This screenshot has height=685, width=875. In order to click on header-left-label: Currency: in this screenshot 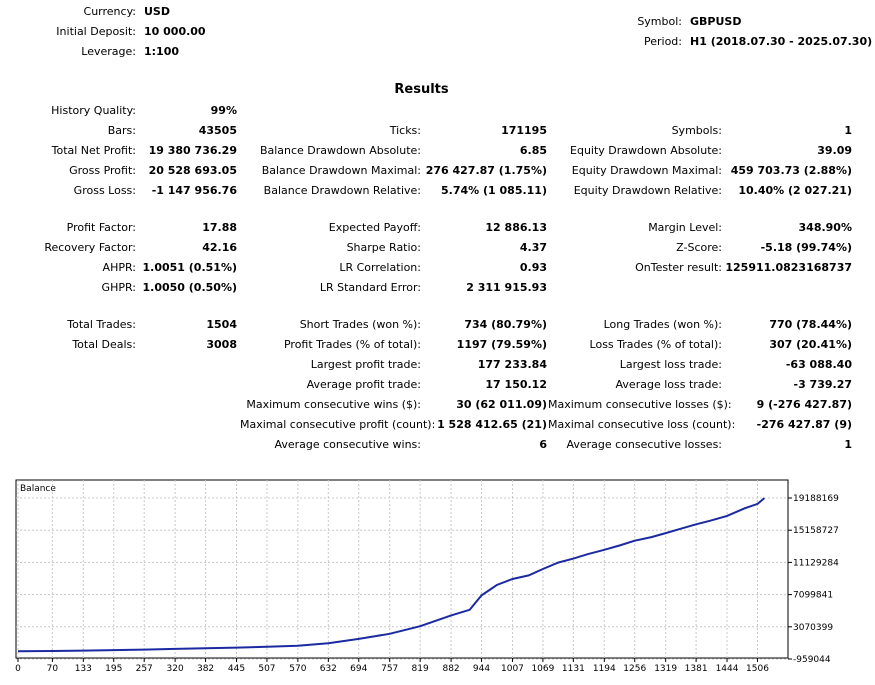, I will do `click(109, 11)`.